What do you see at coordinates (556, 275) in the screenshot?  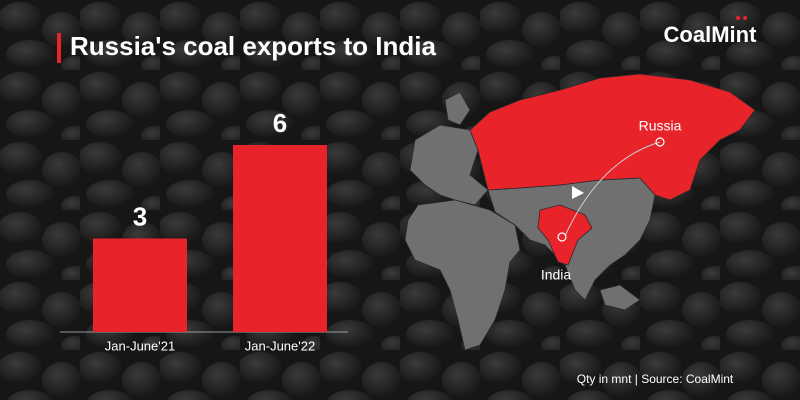 I see `map-label: India` at bounding box center [556, 275].